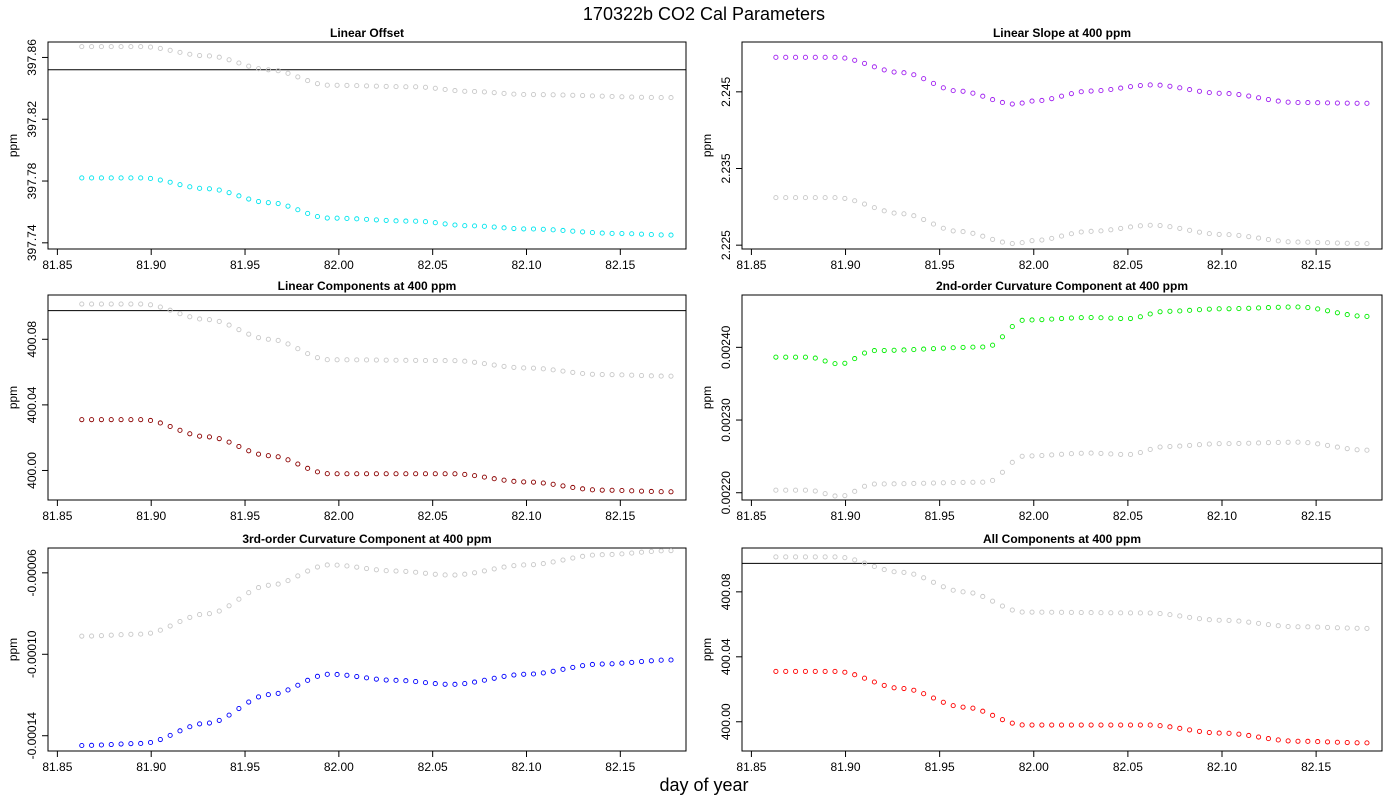 This screenshot has width=1400, height=800. Describe the element at coordinates (367, 33) in the screenshot. I see `panel-title: Linear Offset` at that location.